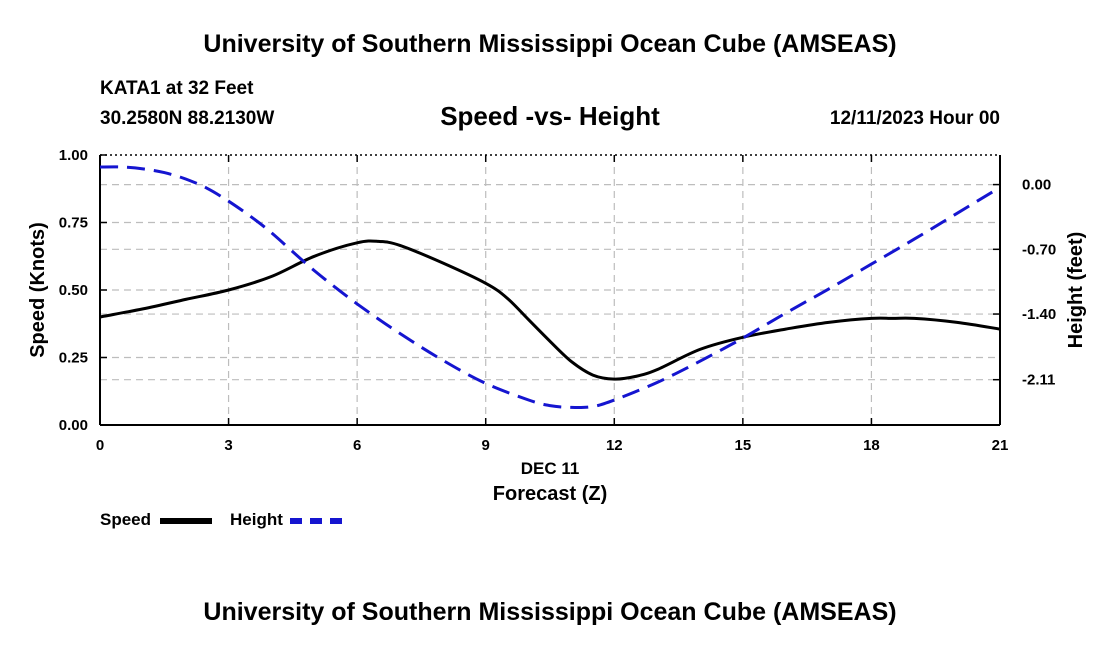 The width and height of the screenshot is (1100, 650). What do you see at coordinates (1039, 314) in the screenshot?
I see `y2-tick-label: -1.40` at bounding box center [1039, 314].